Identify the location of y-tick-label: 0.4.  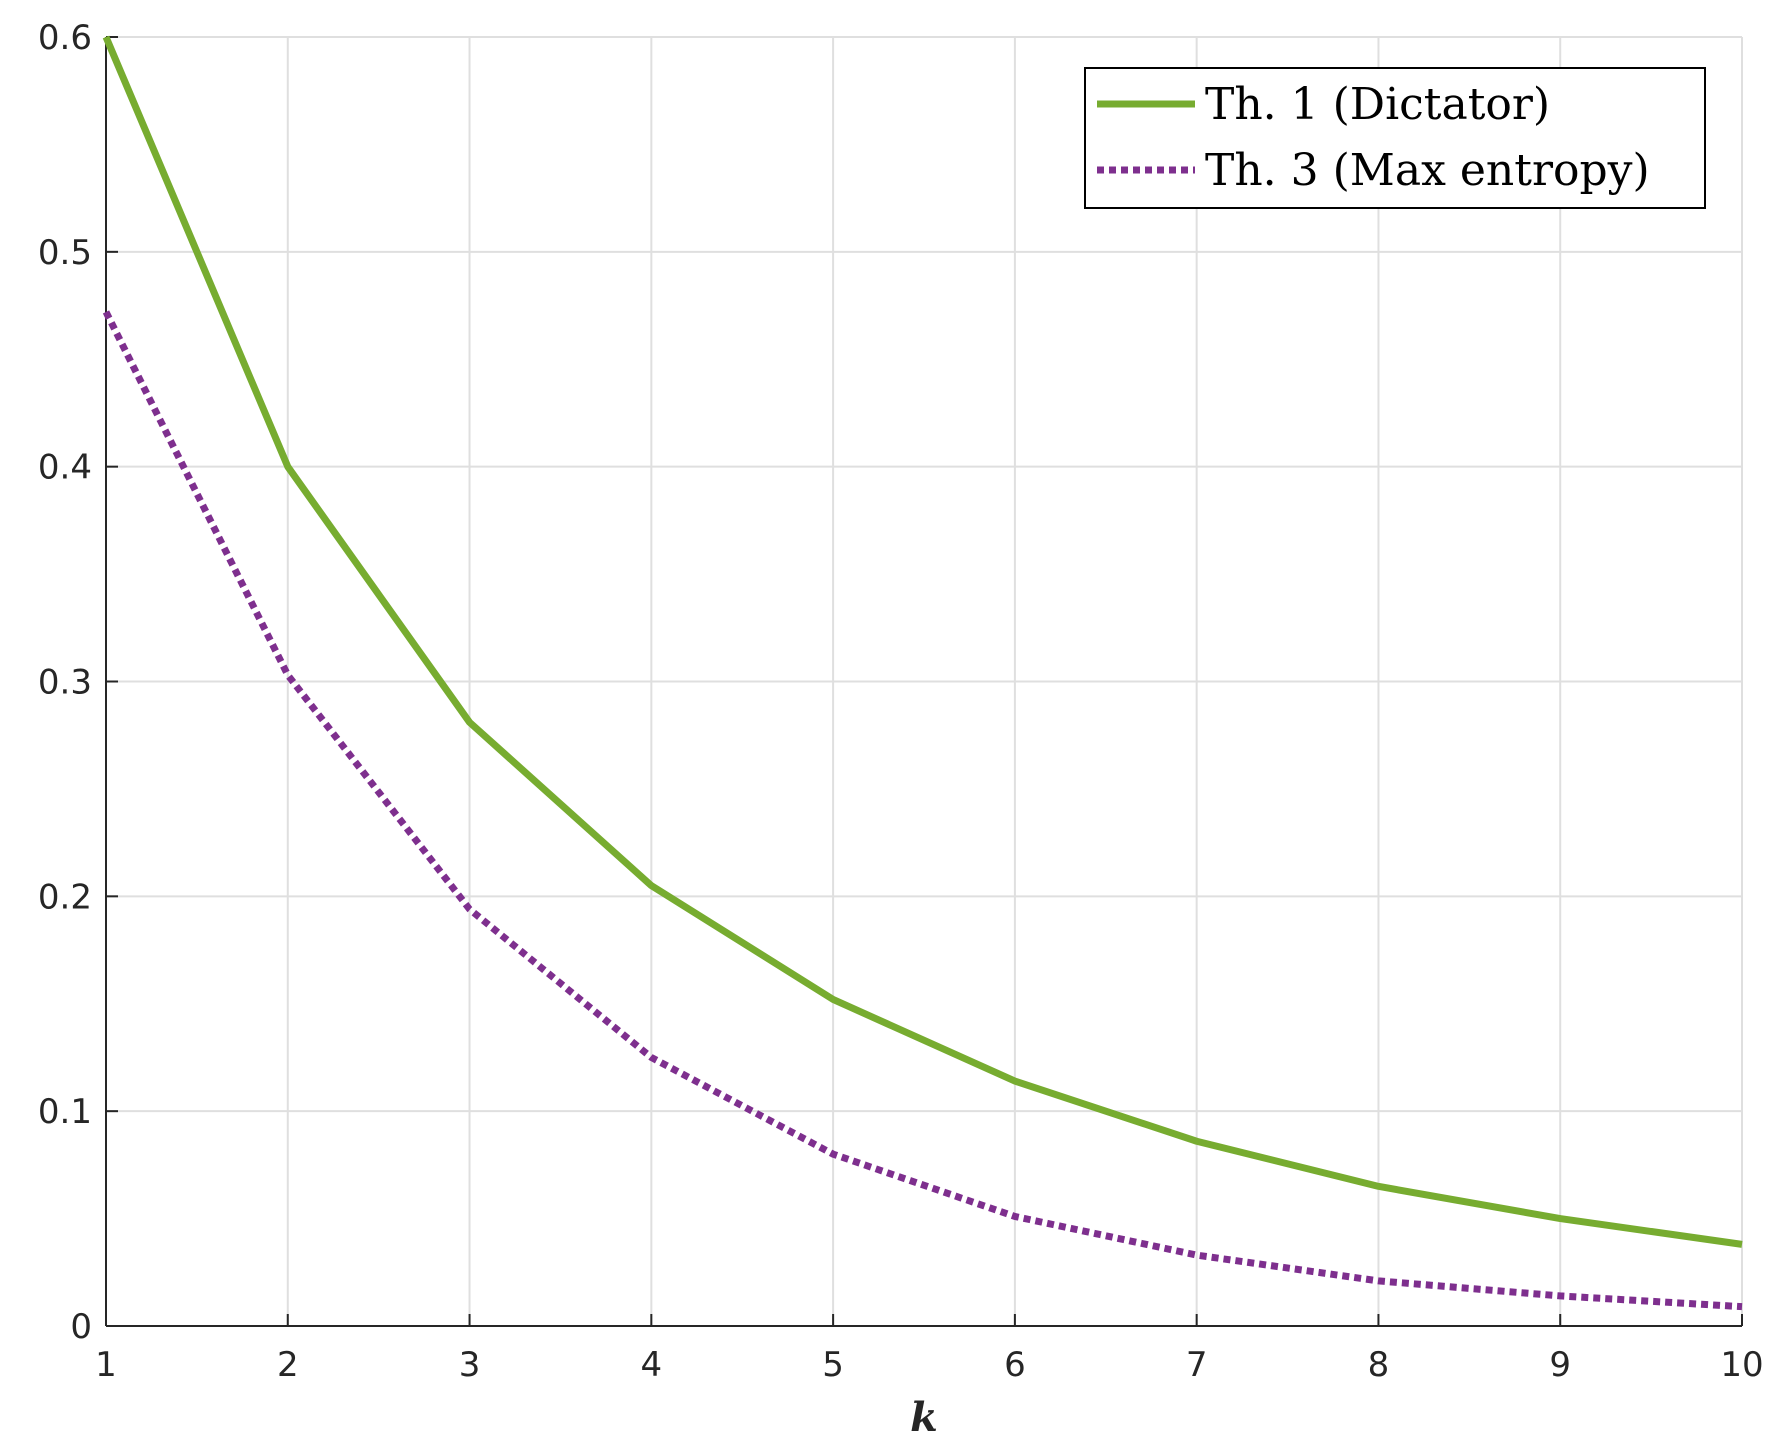
(65, 468).